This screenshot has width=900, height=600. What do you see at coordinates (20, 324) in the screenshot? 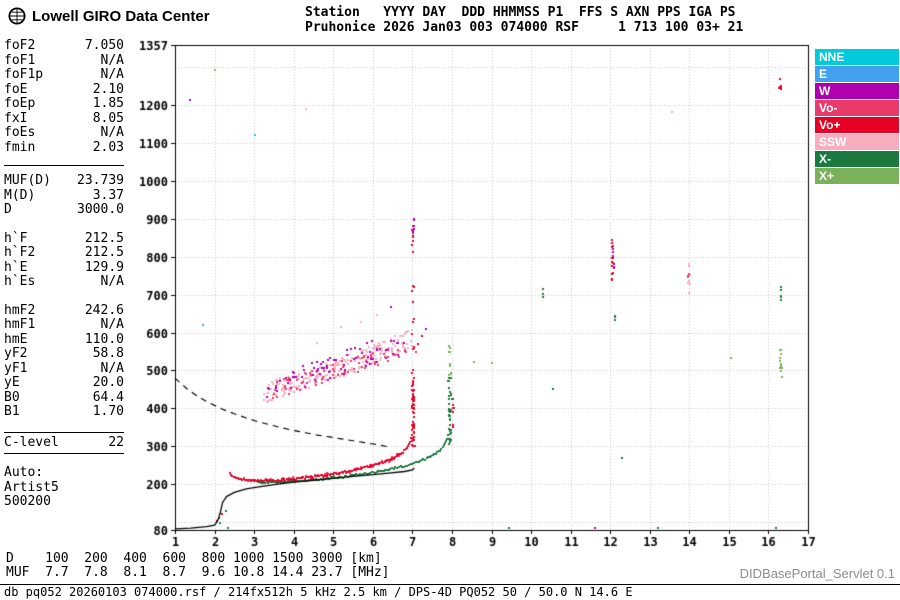
I see `param-label: hmF1` at bounding box center [20, 324].